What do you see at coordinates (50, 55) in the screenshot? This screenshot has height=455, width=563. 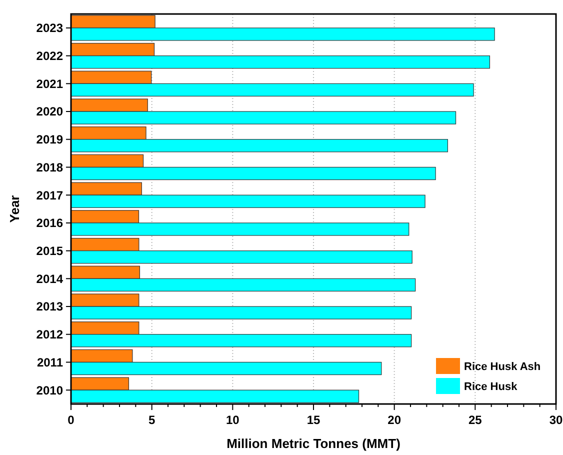 I see `y-tick-label: 2022` at bounding box center [50, 55].